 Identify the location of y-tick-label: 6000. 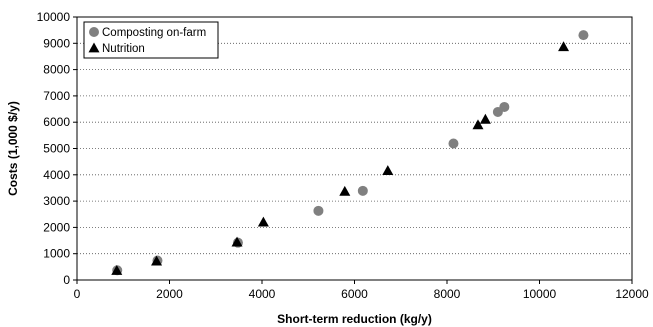
(56, 122).